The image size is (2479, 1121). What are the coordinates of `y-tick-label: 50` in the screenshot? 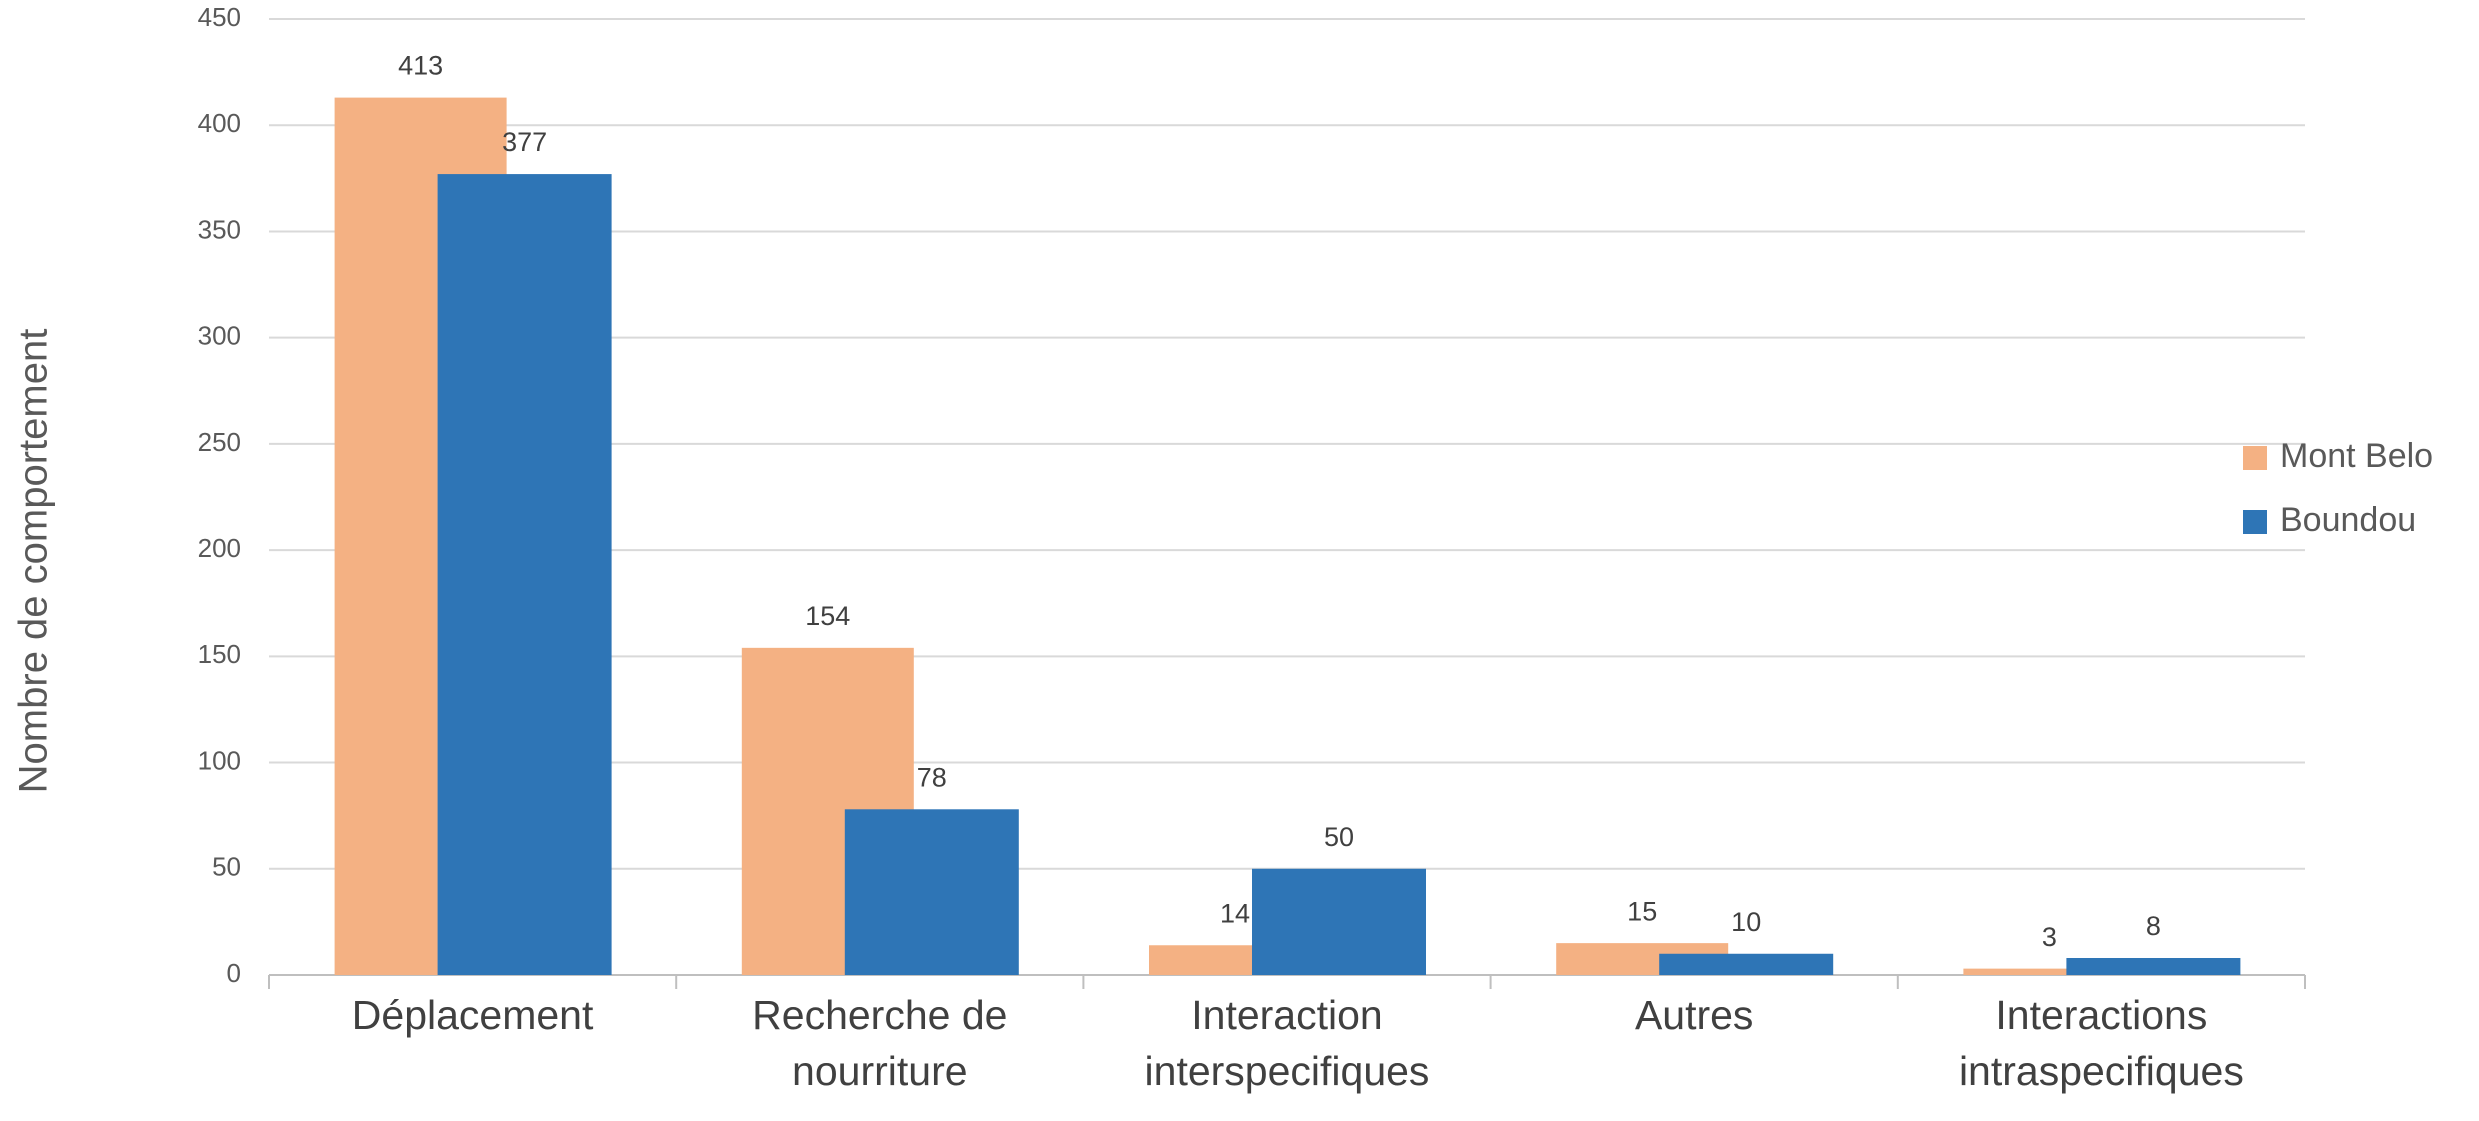 It's located at (226, 867).